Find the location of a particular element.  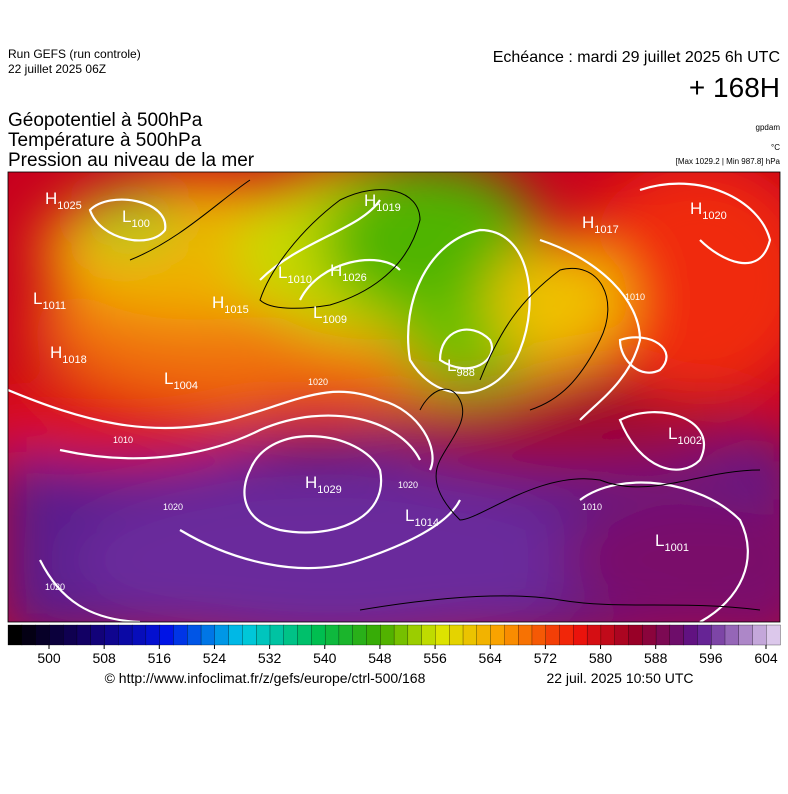

pressure-center: L1009 is located at coordinates (330, 314).